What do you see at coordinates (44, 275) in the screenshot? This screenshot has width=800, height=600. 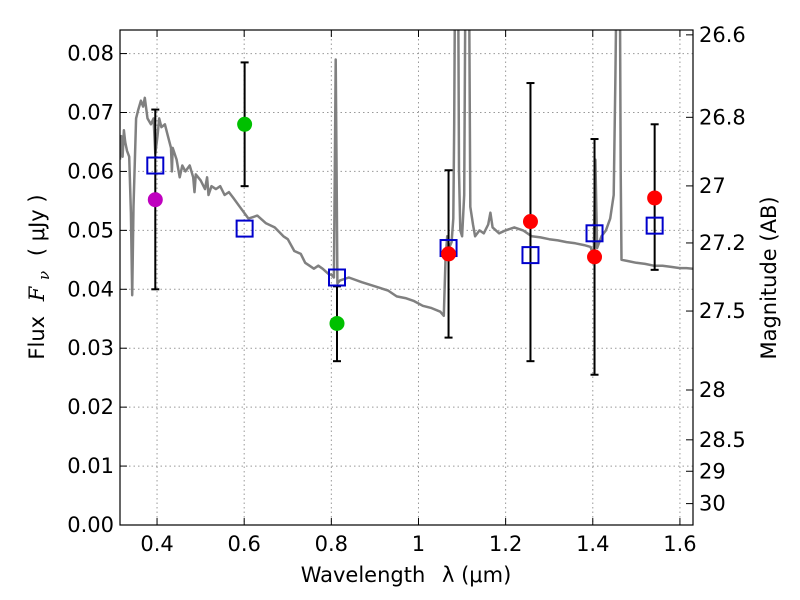 I see `y-axis-label-subscript: ν` at bounding box center [44, 275].